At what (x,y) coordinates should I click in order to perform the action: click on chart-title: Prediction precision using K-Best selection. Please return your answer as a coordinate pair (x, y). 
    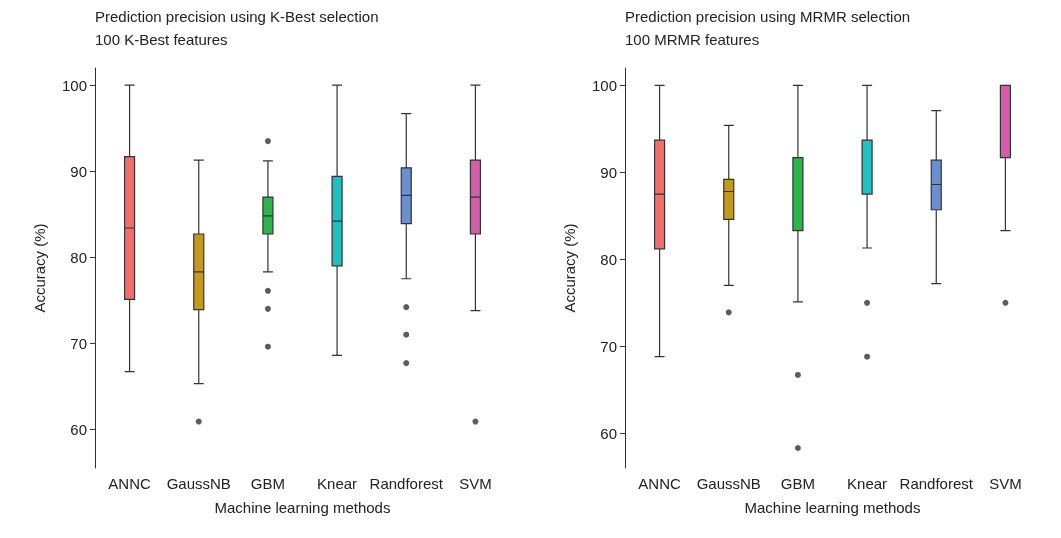
    Looking at the image, I should click on (237, 16).